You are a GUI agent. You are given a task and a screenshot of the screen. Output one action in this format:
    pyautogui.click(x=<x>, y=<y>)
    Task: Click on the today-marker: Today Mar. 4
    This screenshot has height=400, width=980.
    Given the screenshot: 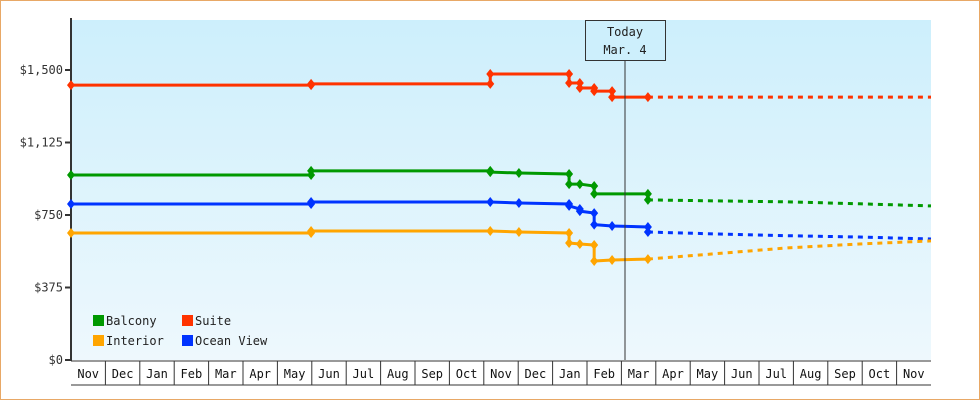 What is the action you would take?
    pyautogui.click(x=625, y=190)
    